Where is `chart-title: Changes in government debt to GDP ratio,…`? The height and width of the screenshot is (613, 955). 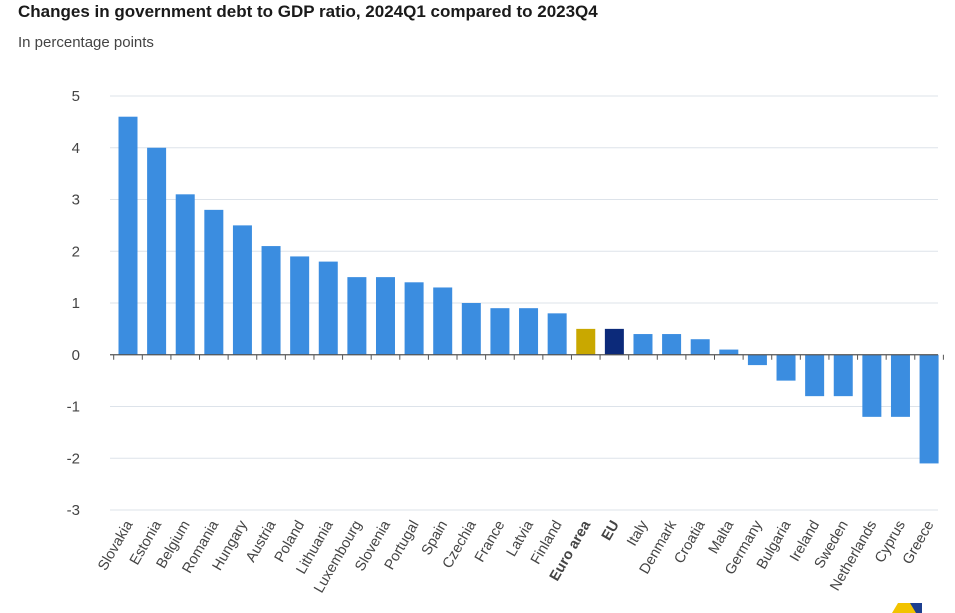 chart-title: Changes in government debt to GDP ratio,… is located at coordinates (308, 11).